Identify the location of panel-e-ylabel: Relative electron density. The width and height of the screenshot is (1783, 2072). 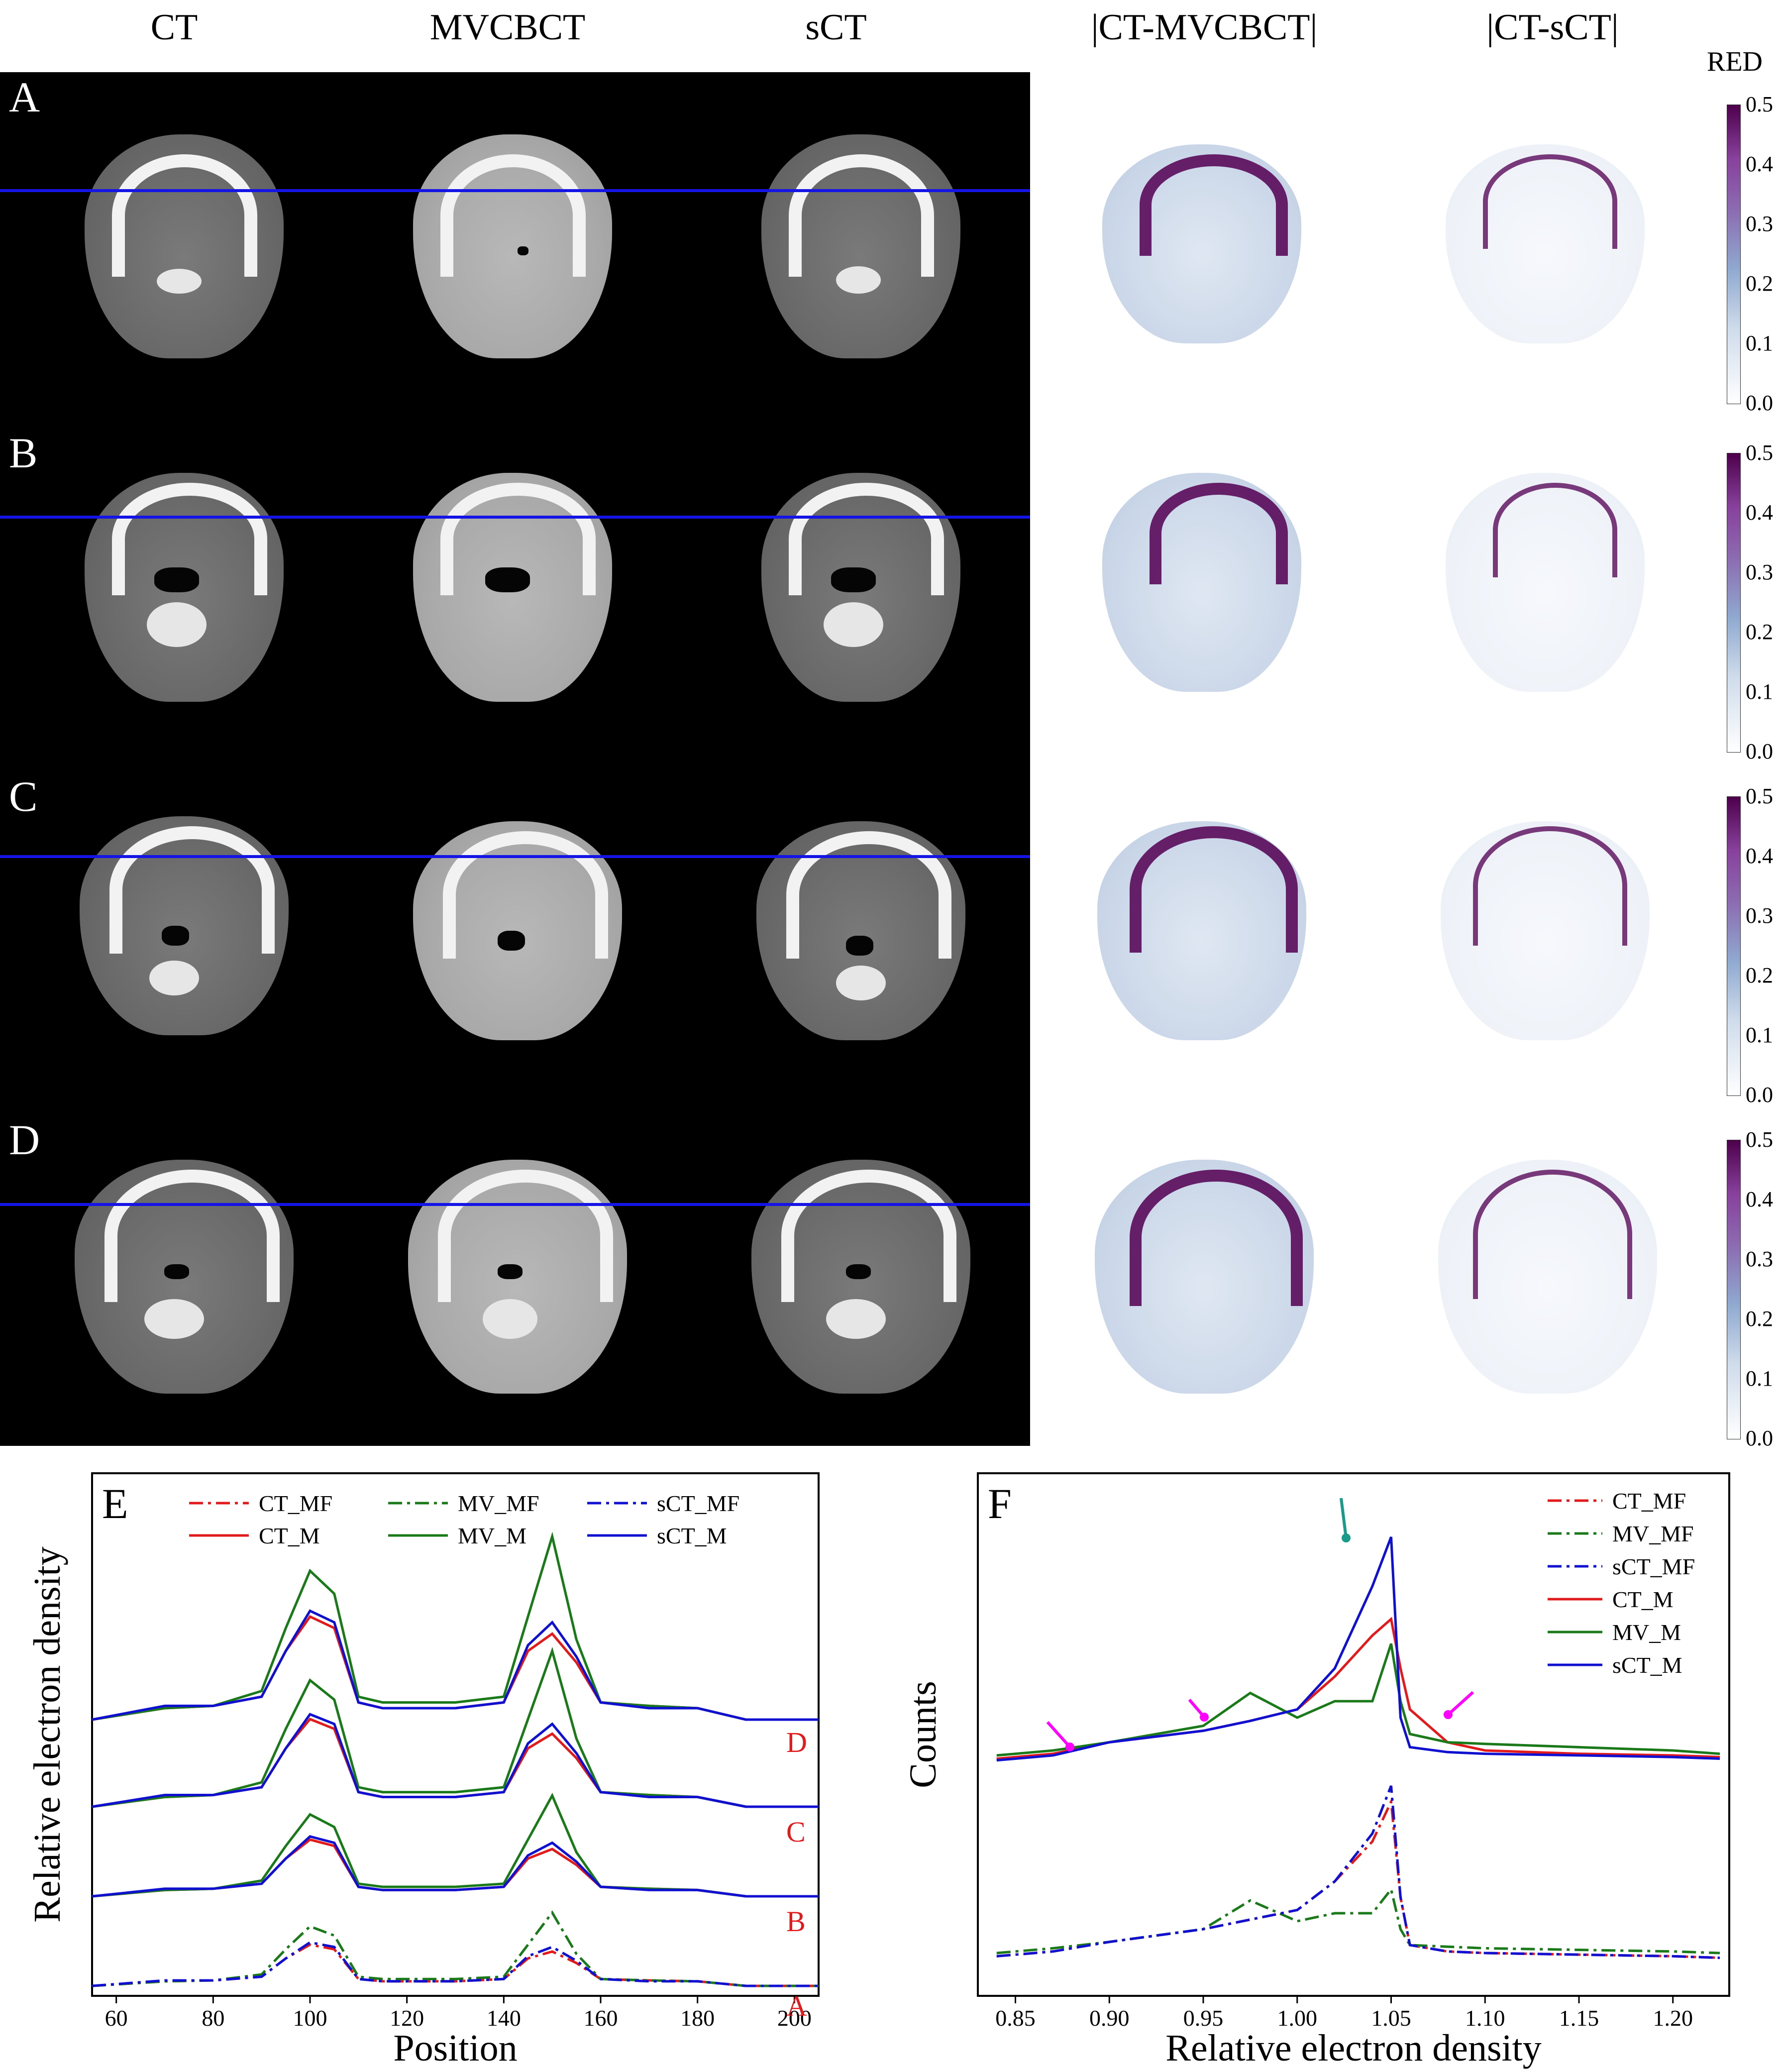
(47, 1734).